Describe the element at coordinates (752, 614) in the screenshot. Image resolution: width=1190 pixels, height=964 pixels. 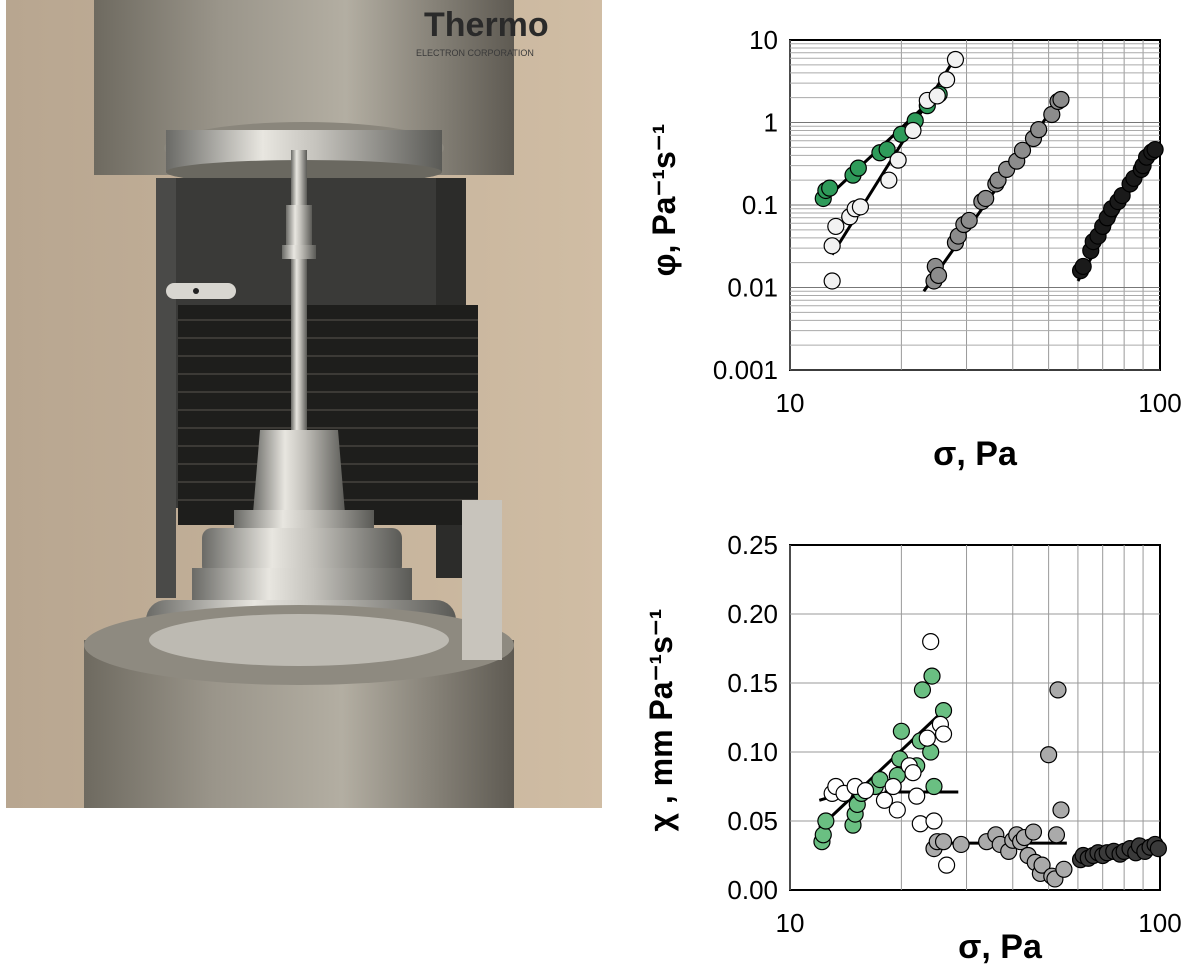
I see `y-tick-label: 0.20` at that location.